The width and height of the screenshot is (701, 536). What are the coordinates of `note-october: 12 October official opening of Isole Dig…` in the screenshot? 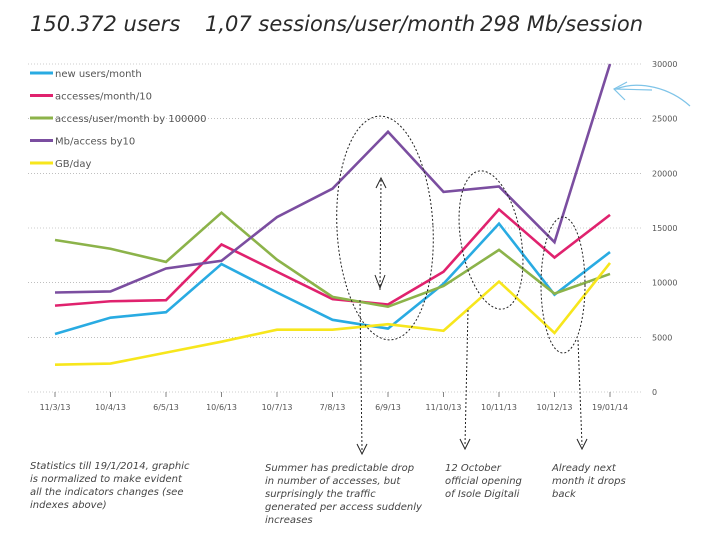 It's located at (483, 481).